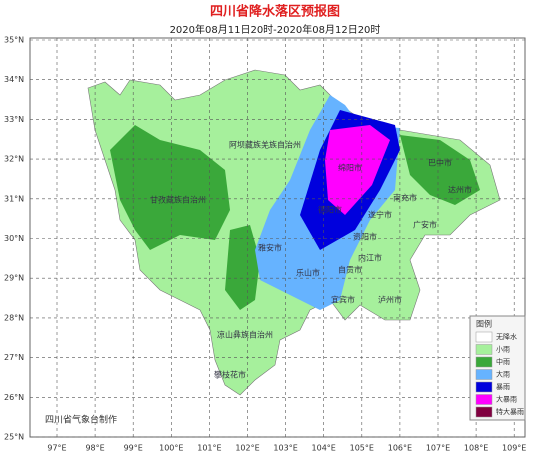 The height and width of the screenshot is (461, 550). I want to click on region-label: 阿坝藏族羌族自治州, so click(265, 145).